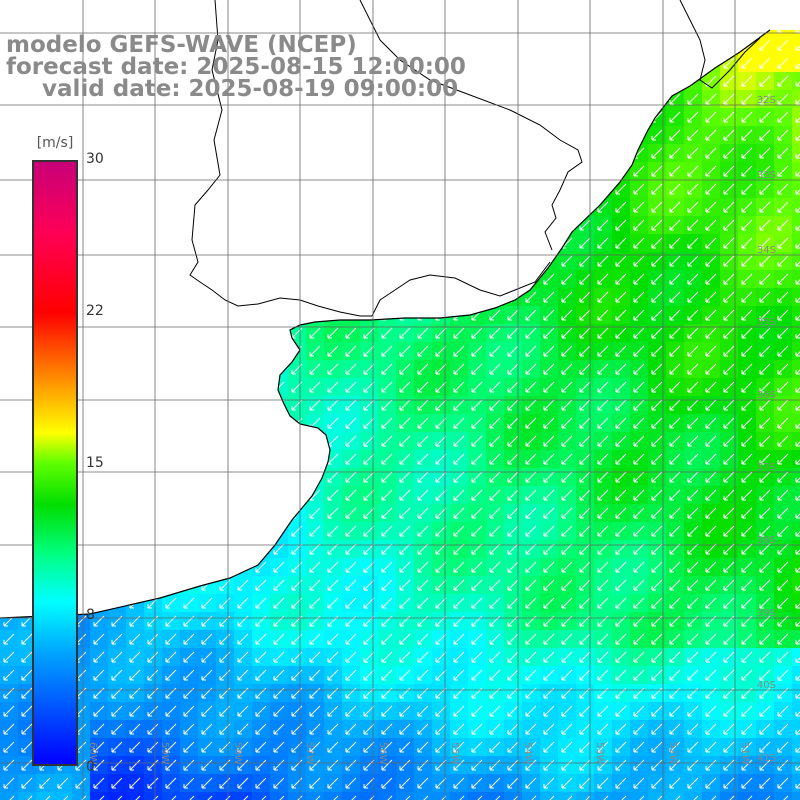 This screenshot has height=800, width=800. I want to click on forecast-date: forecast date: 2025-08-15 12:00:00, so click(236, 67).